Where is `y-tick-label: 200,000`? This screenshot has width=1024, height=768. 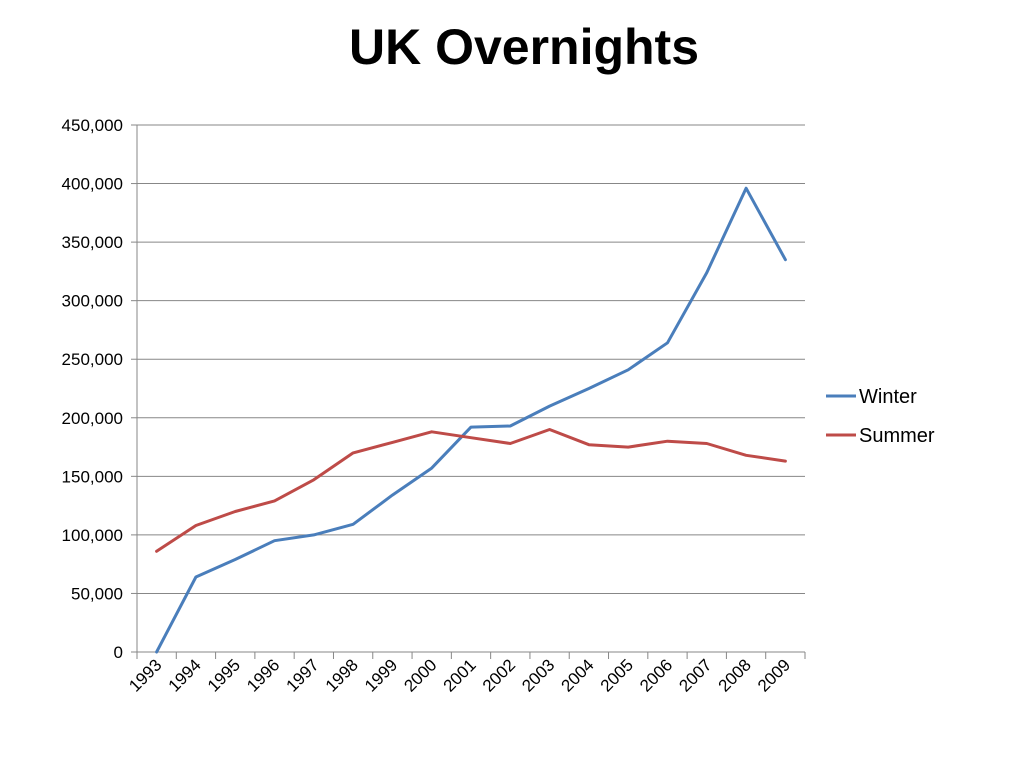
y-tick-label: 200,000 is located at coordinates (92, 418).